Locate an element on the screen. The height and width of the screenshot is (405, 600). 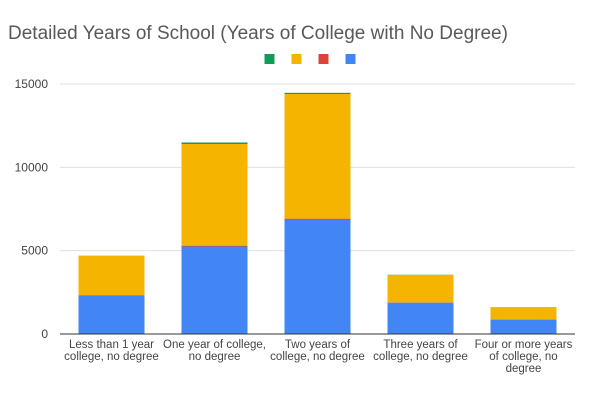
y-tick-label: 5000 is located at coordinates (34, 251).